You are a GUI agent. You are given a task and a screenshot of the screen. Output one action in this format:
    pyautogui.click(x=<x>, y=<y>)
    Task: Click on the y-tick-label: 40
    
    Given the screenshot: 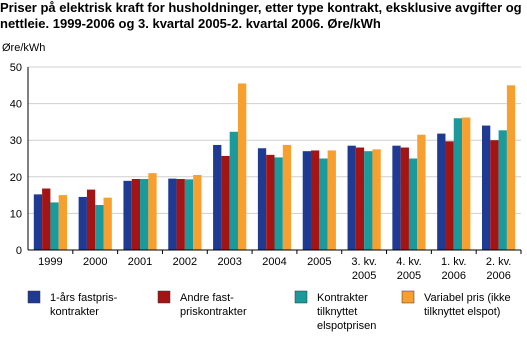 What is the action you would take?
    pyautogui.click(x=16, y=105)
    